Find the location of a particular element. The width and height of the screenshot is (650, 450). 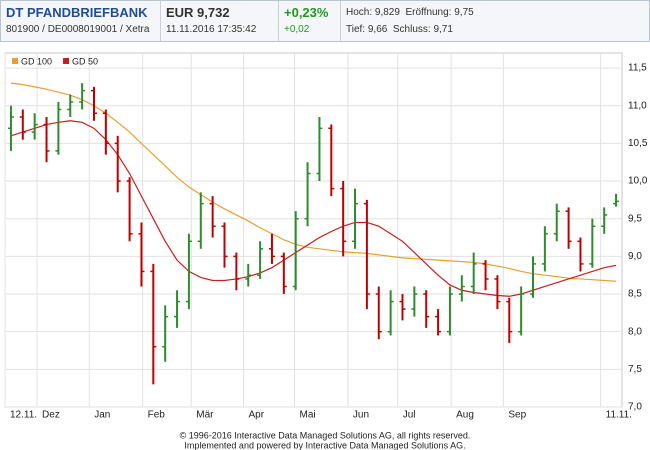

change-cell: +0,23% +0,02 is located at coordinates (310, 21).